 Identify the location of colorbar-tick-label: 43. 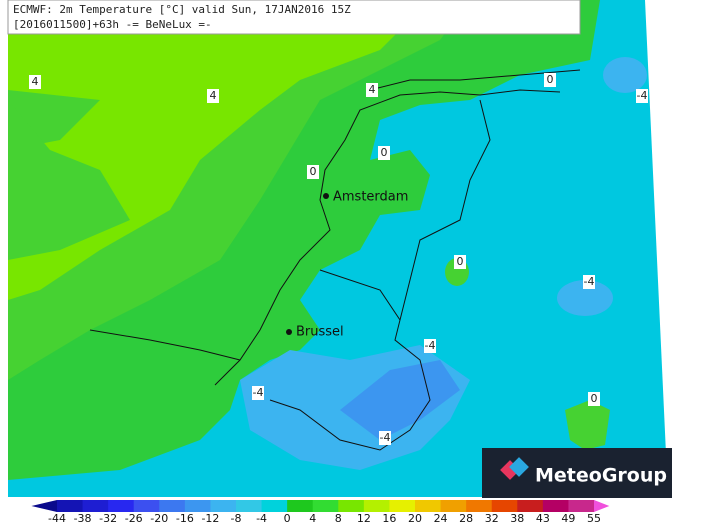
(543, 518).